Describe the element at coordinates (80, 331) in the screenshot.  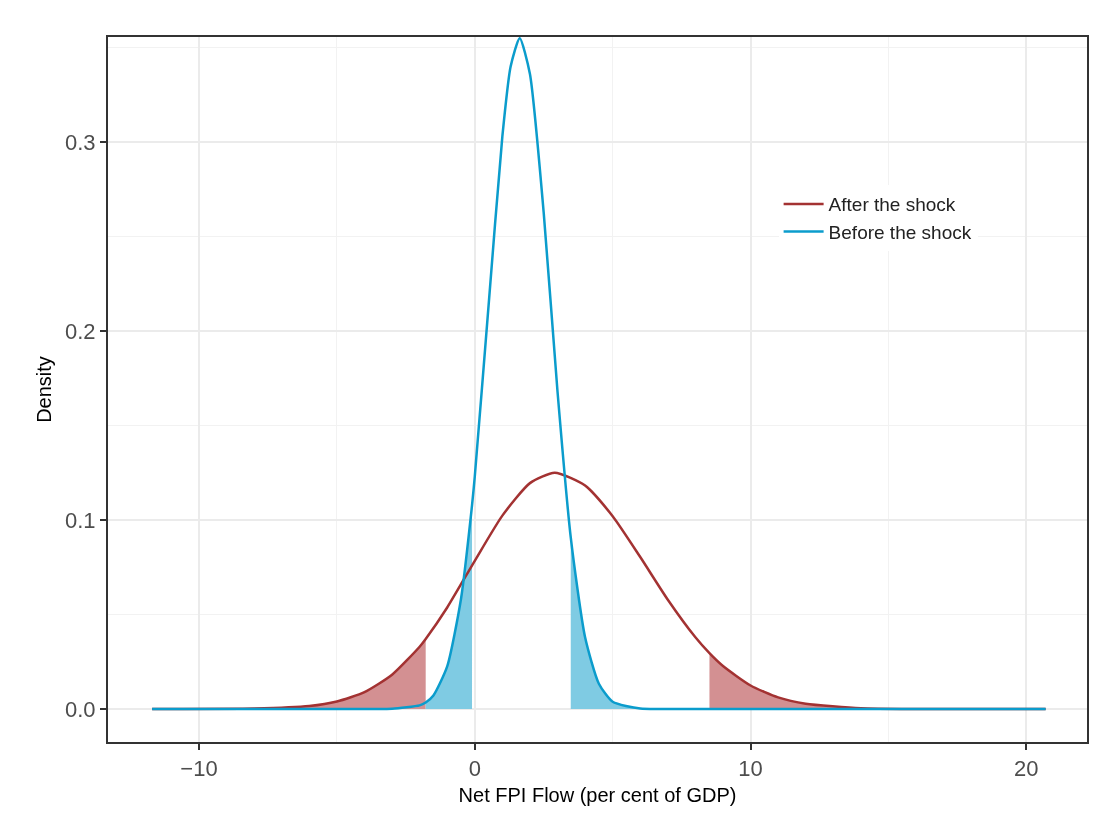
I see `y-tick-label: 0.2` at that location.